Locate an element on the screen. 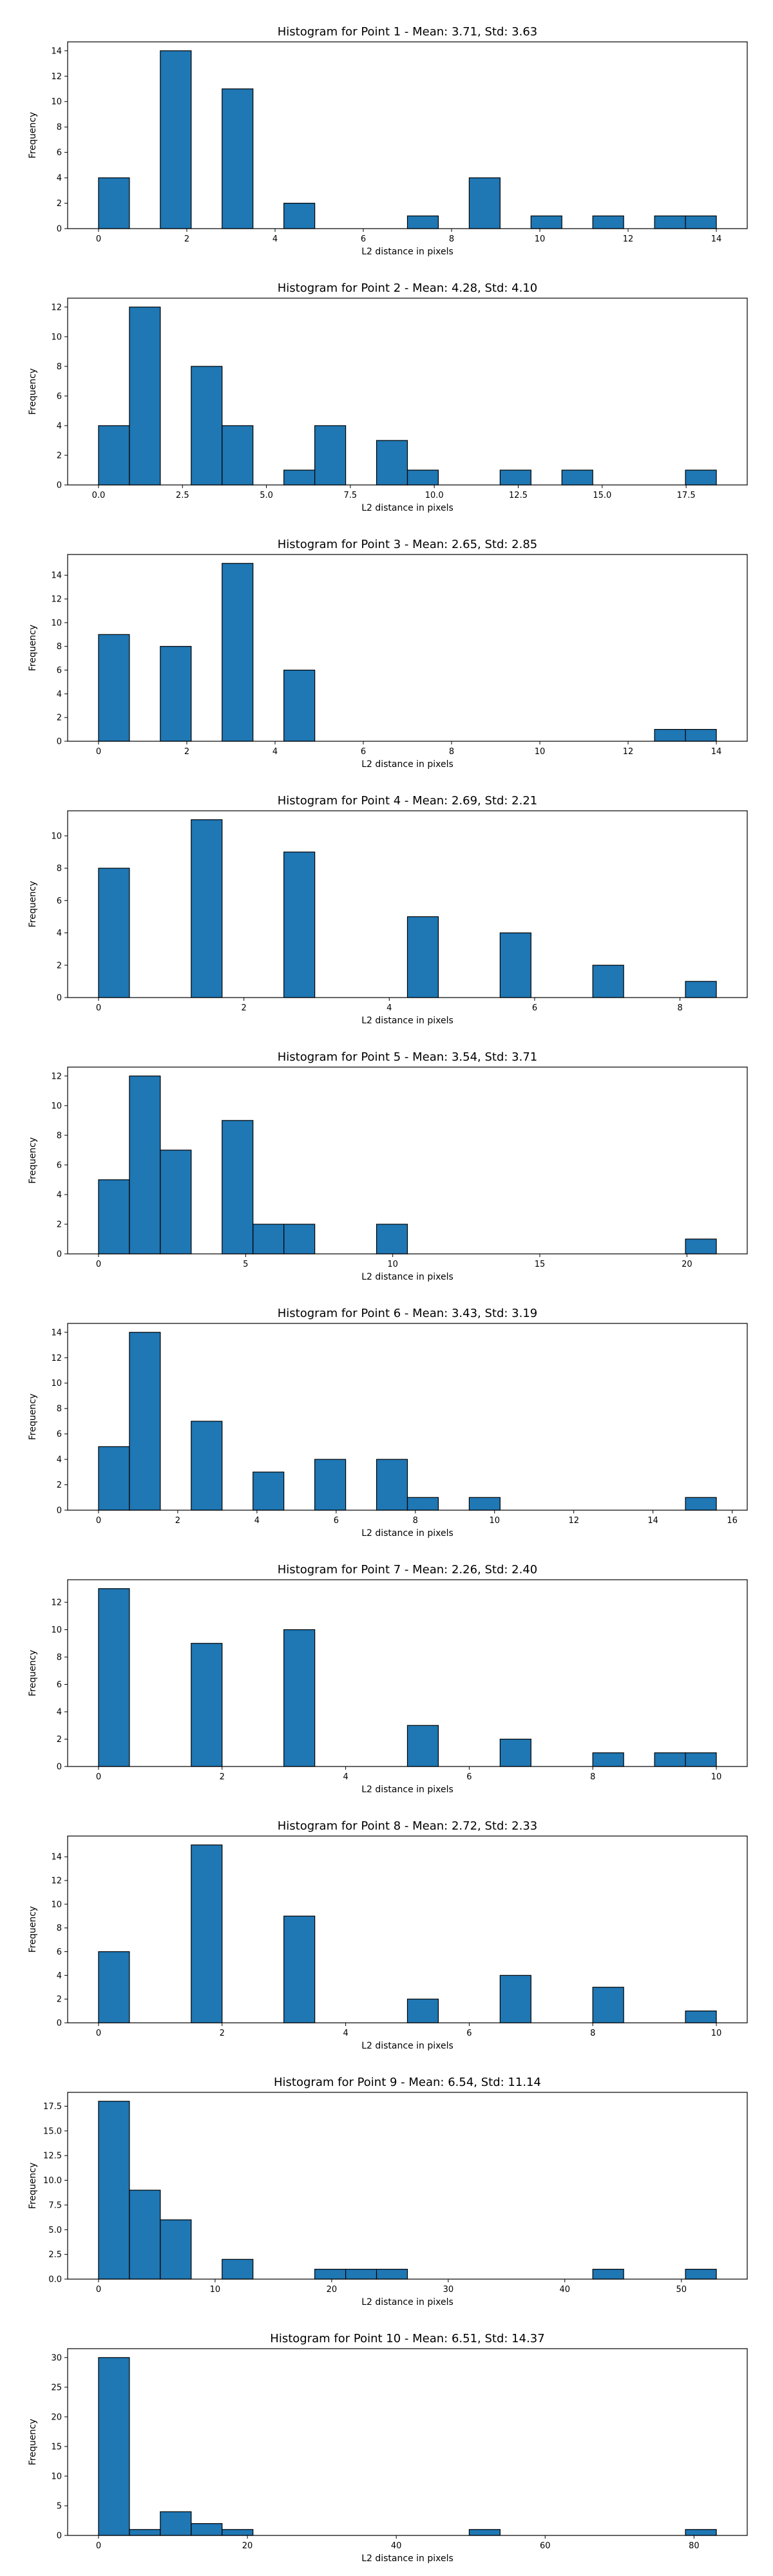  y-axis-label: Frequency is located at coordinates (33, 1929).